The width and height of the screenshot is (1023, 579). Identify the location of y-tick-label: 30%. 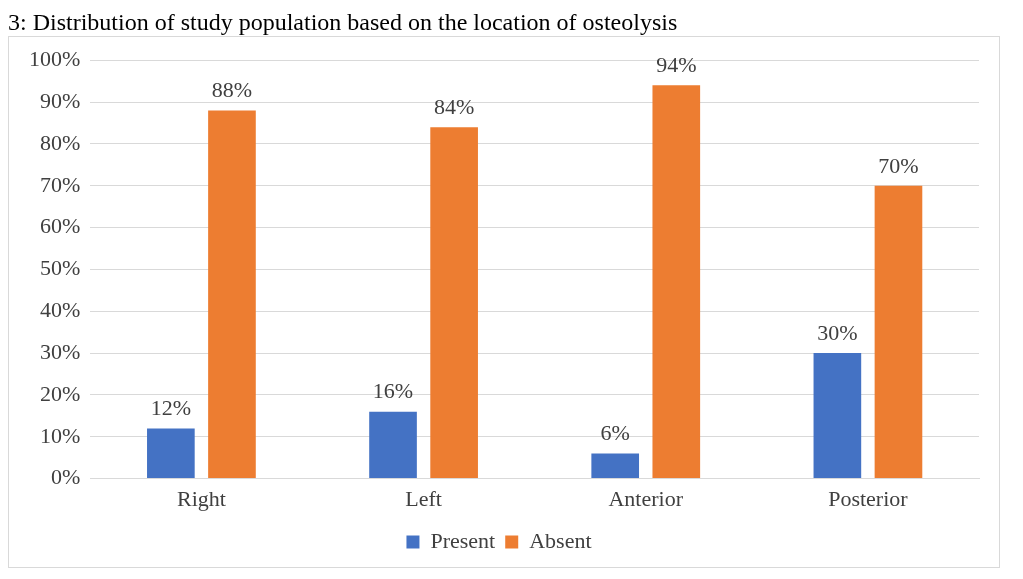
(60, 351).